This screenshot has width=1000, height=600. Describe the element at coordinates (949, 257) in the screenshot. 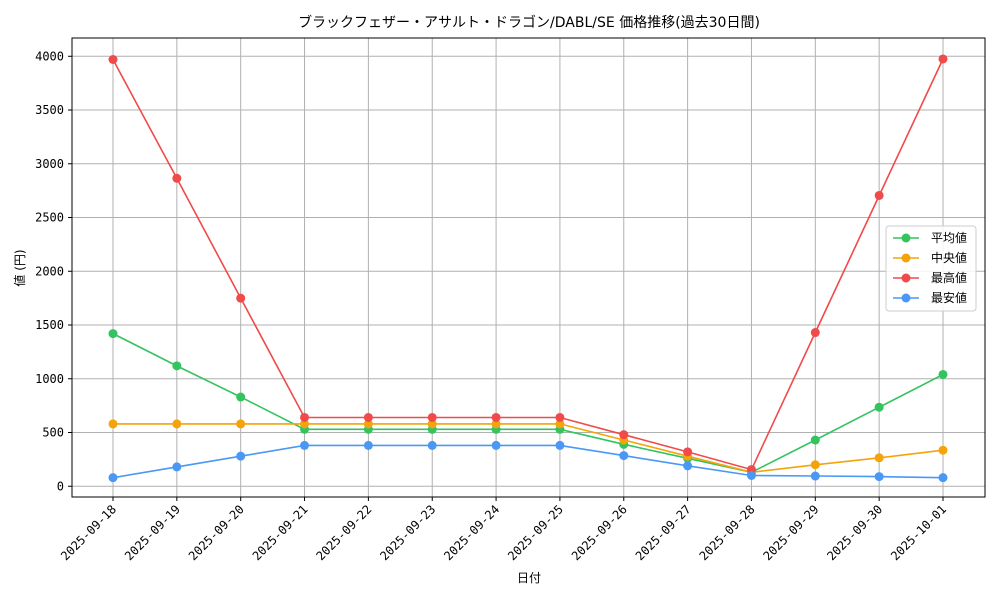

I see `legend-label: 中央値` at that location.